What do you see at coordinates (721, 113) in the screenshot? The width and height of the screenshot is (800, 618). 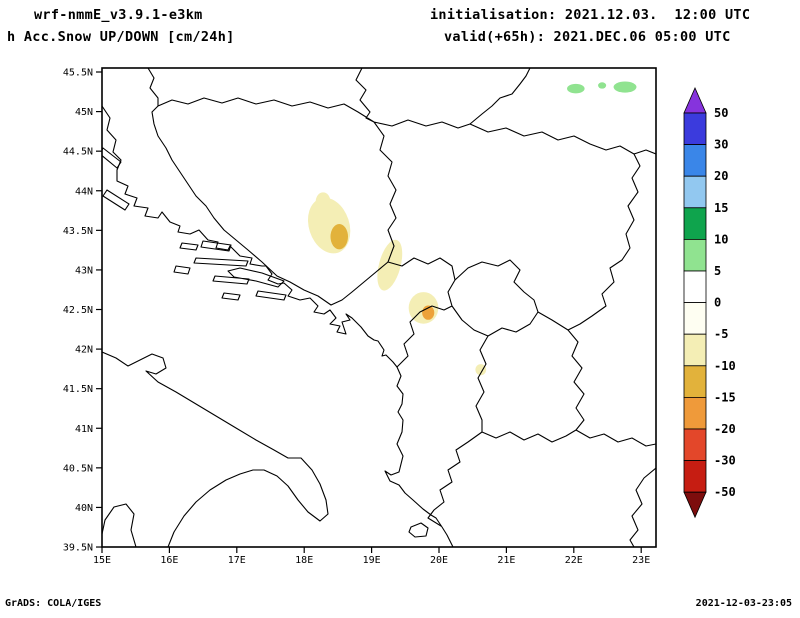 I see `colorbar-tick-label: 50` at bounding box center [721, 113].